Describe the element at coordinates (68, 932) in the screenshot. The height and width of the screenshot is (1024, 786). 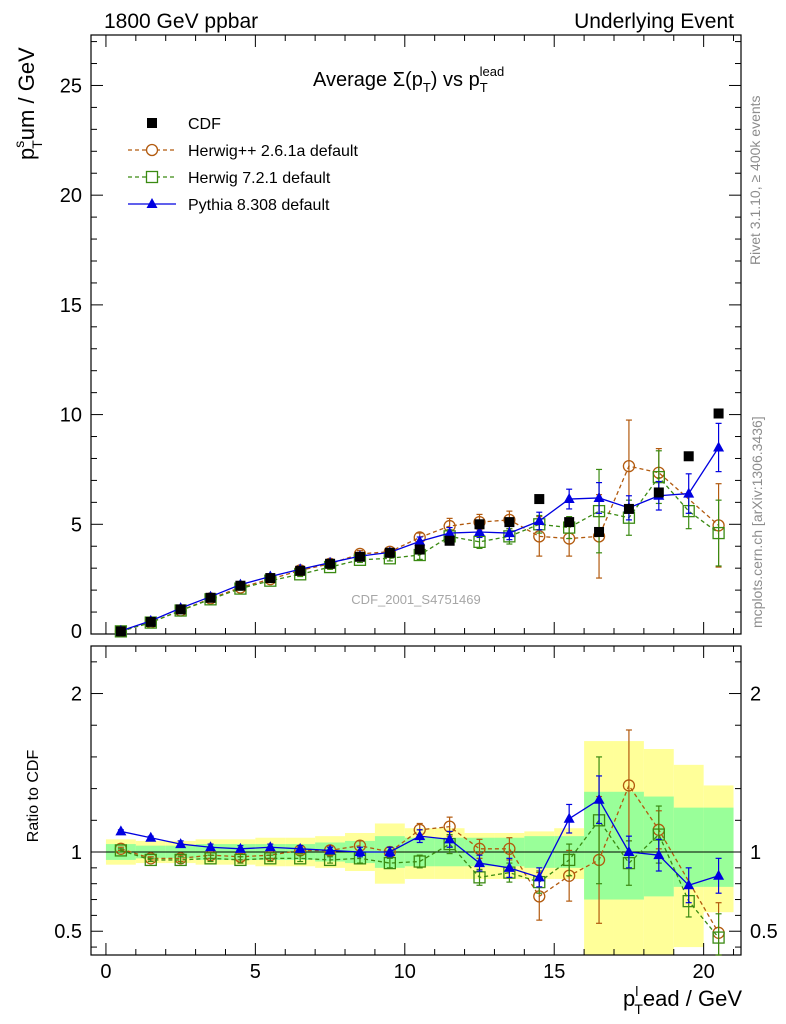
I see `ratio-y-tick-label: 0.5` at that location.